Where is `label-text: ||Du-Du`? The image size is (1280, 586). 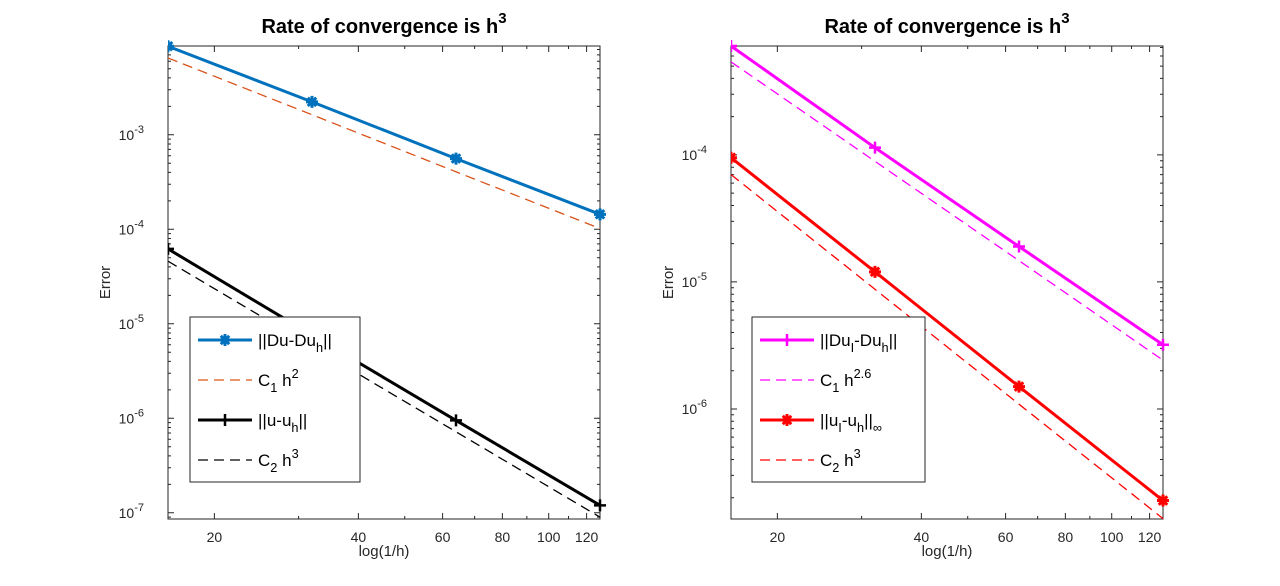 label-text: ||Du-Du is located at coordinates (287, 340).